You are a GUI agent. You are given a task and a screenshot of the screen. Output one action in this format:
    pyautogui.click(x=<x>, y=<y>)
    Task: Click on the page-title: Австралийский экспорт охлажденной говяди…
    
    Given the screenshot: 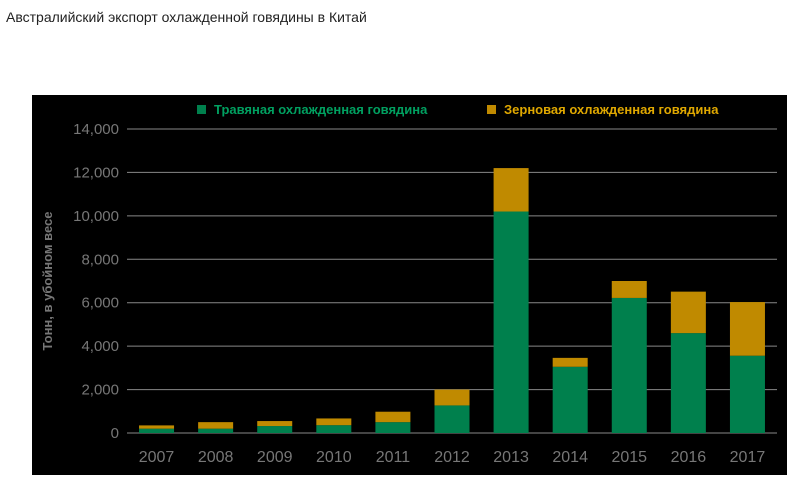 What is the action you would take?
    pyautogui.click(x=186, y=17)
    